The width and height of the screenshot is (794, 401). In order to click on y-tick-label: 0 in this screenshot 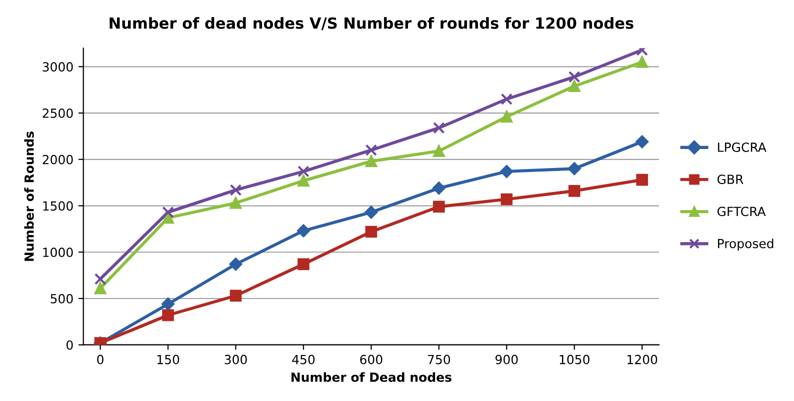, I will do `click(69, 345)`.